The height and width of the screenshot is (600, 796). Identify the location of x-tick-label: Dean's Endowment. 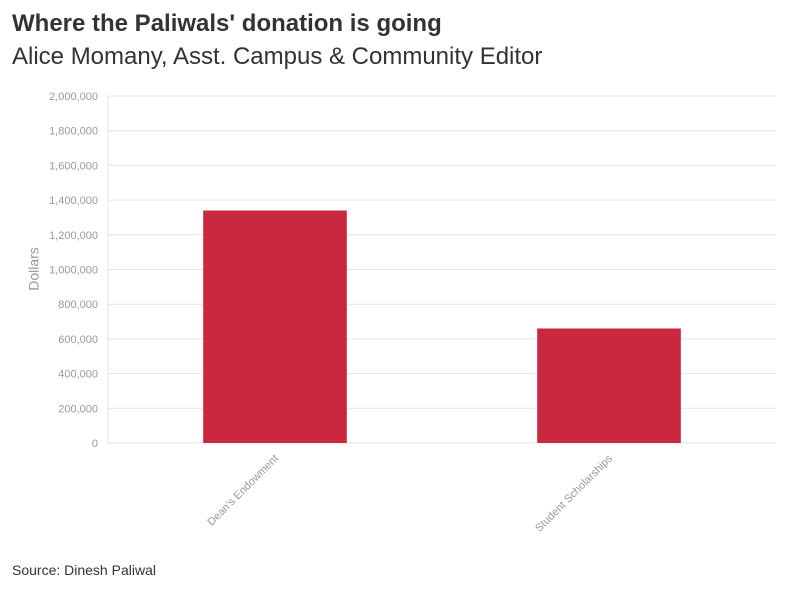
(243, 491).